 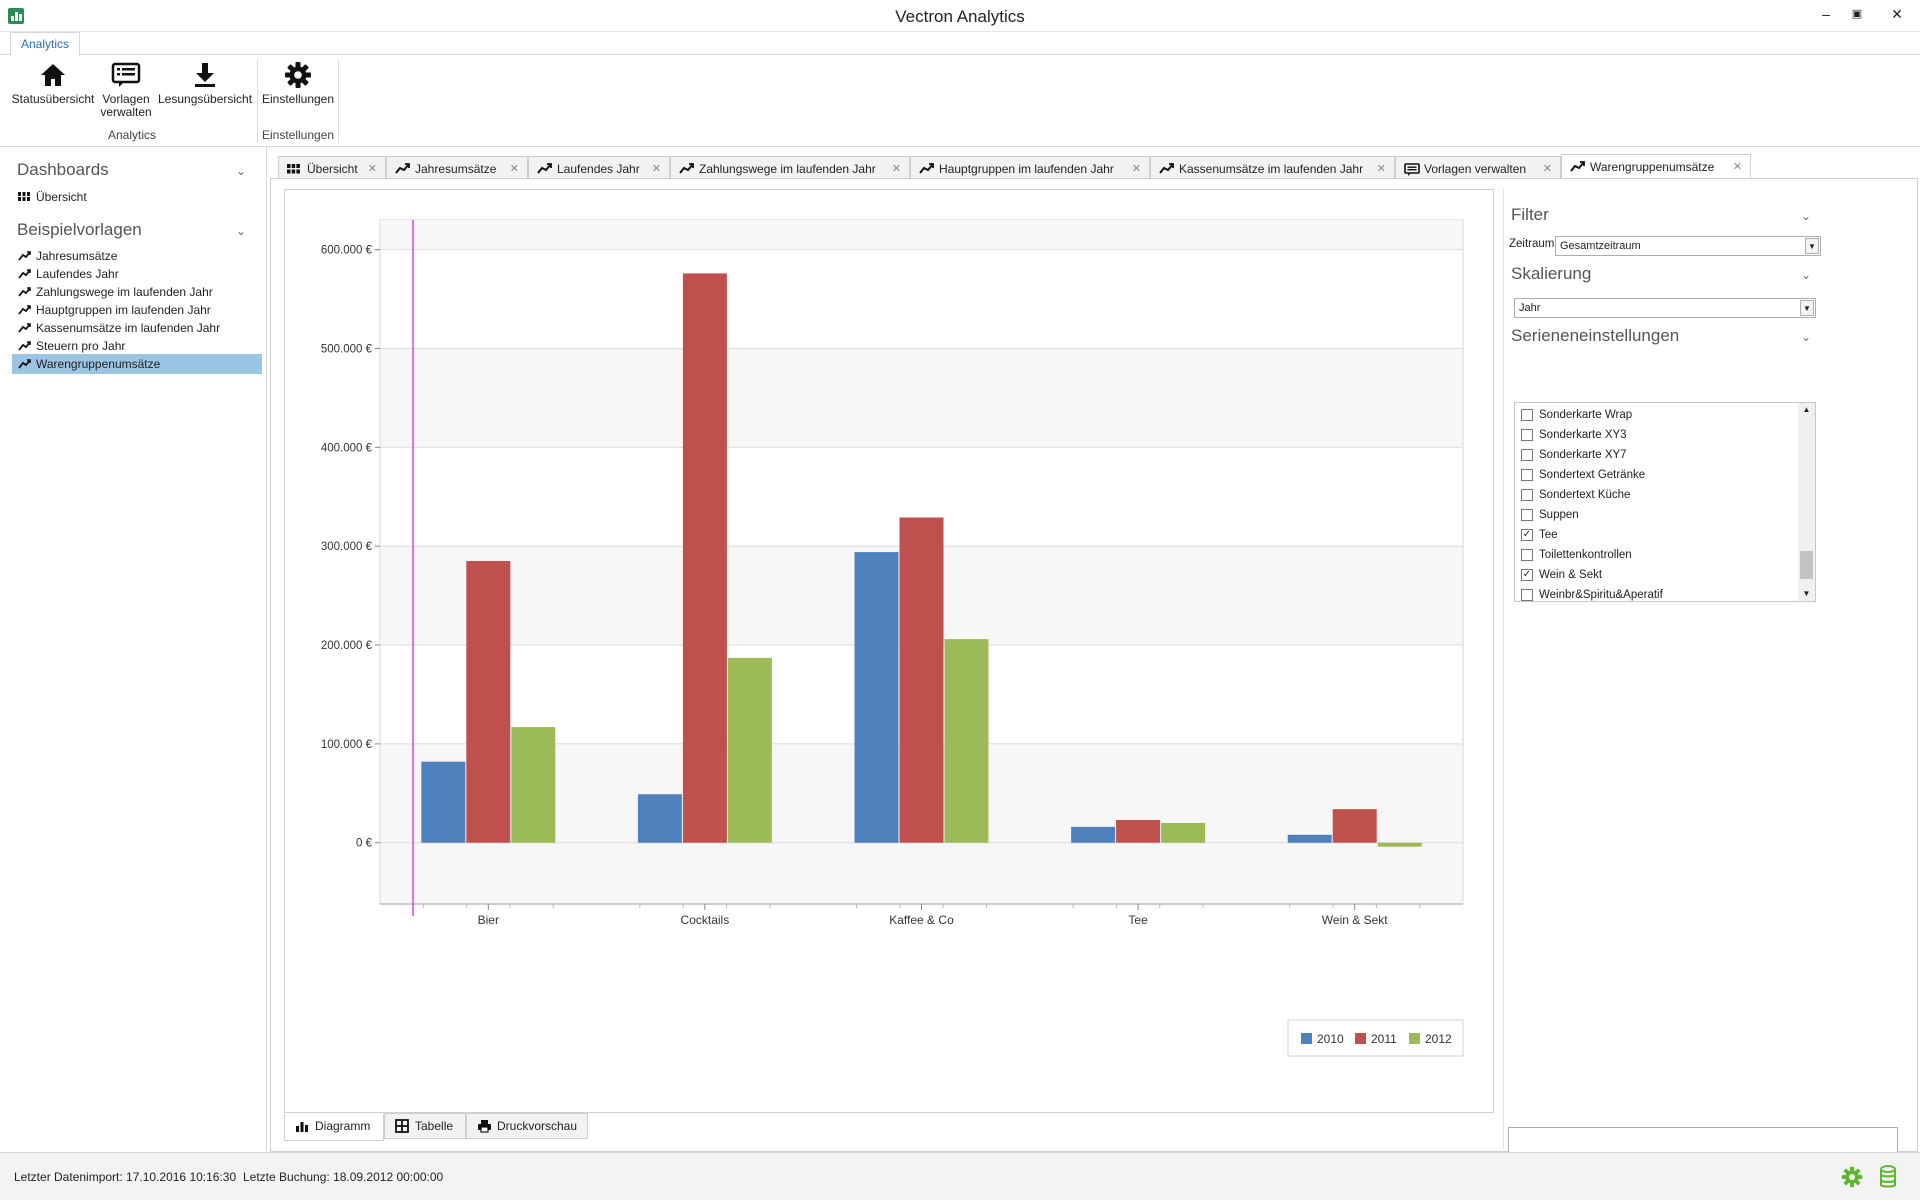 What do you see at coordinates (1030, 169) in the screenshot?
I see `tab-document: Hauptgruppen im laufenden Jahr ✕` at bounding box center [1030, 169].